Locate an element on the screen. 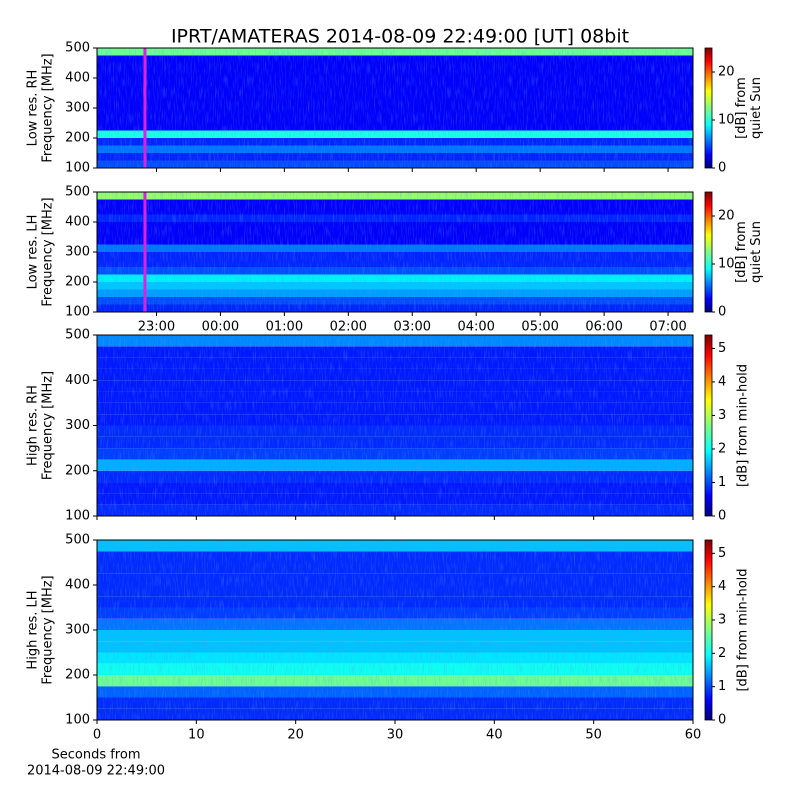 Image resolution: width=800 pixels, height=800 pixels. x-tick-label: 23:00 is located at coordinates (156, 327).